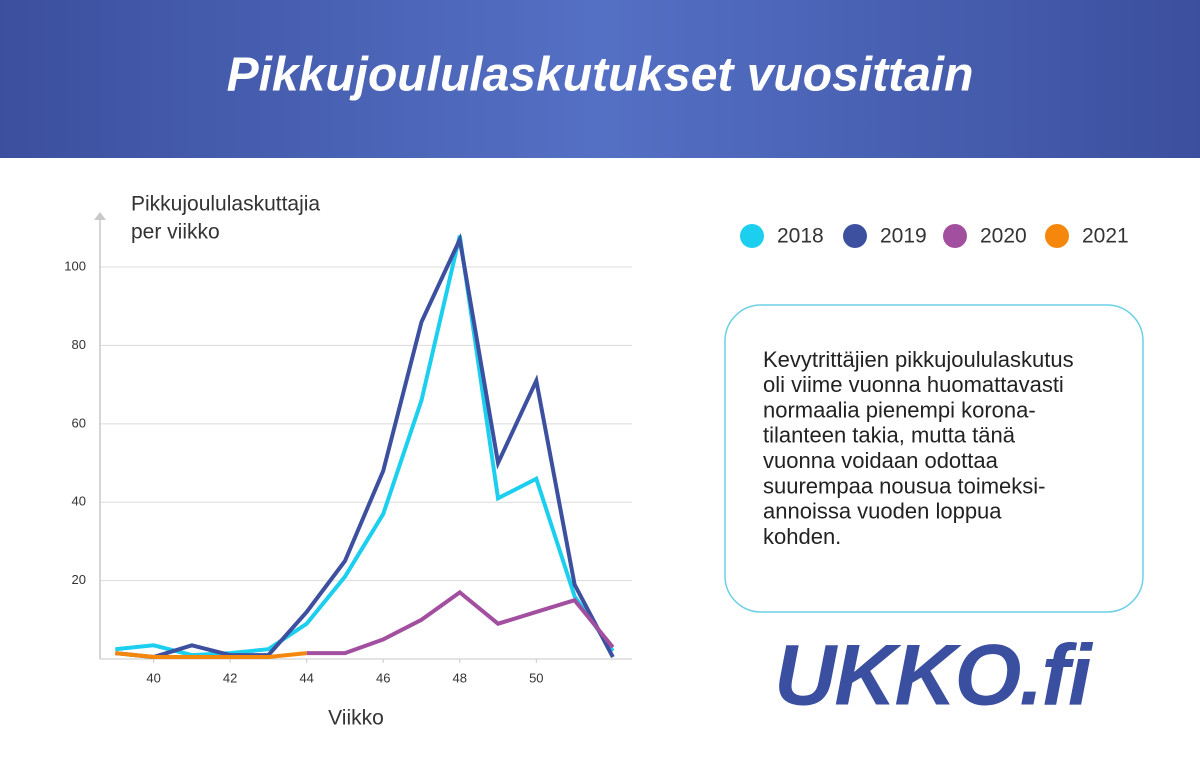 This screenshot has height=763, width=1200. What do you see at coordinates (383, 677) in the screenshot?
I see `x-tick-label: 46` at bounding box center [383, 677].